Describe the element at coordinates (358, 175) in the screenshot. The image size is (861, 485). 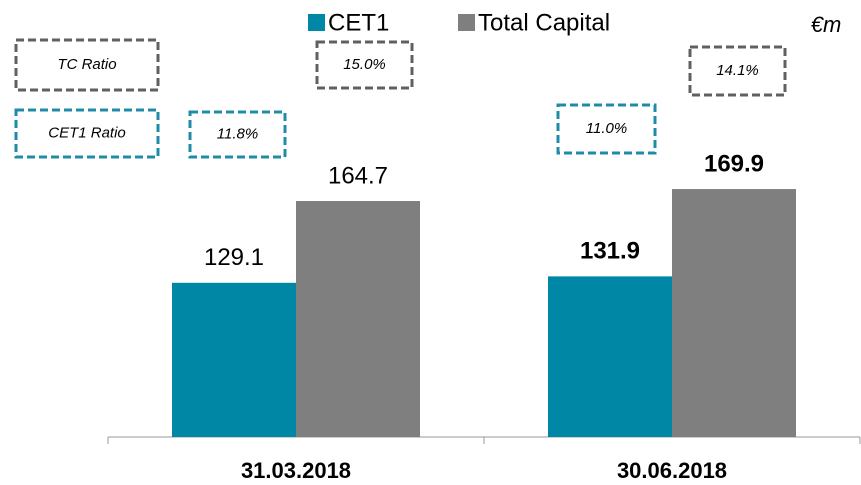
I see `data-label: 164.7` at that location.